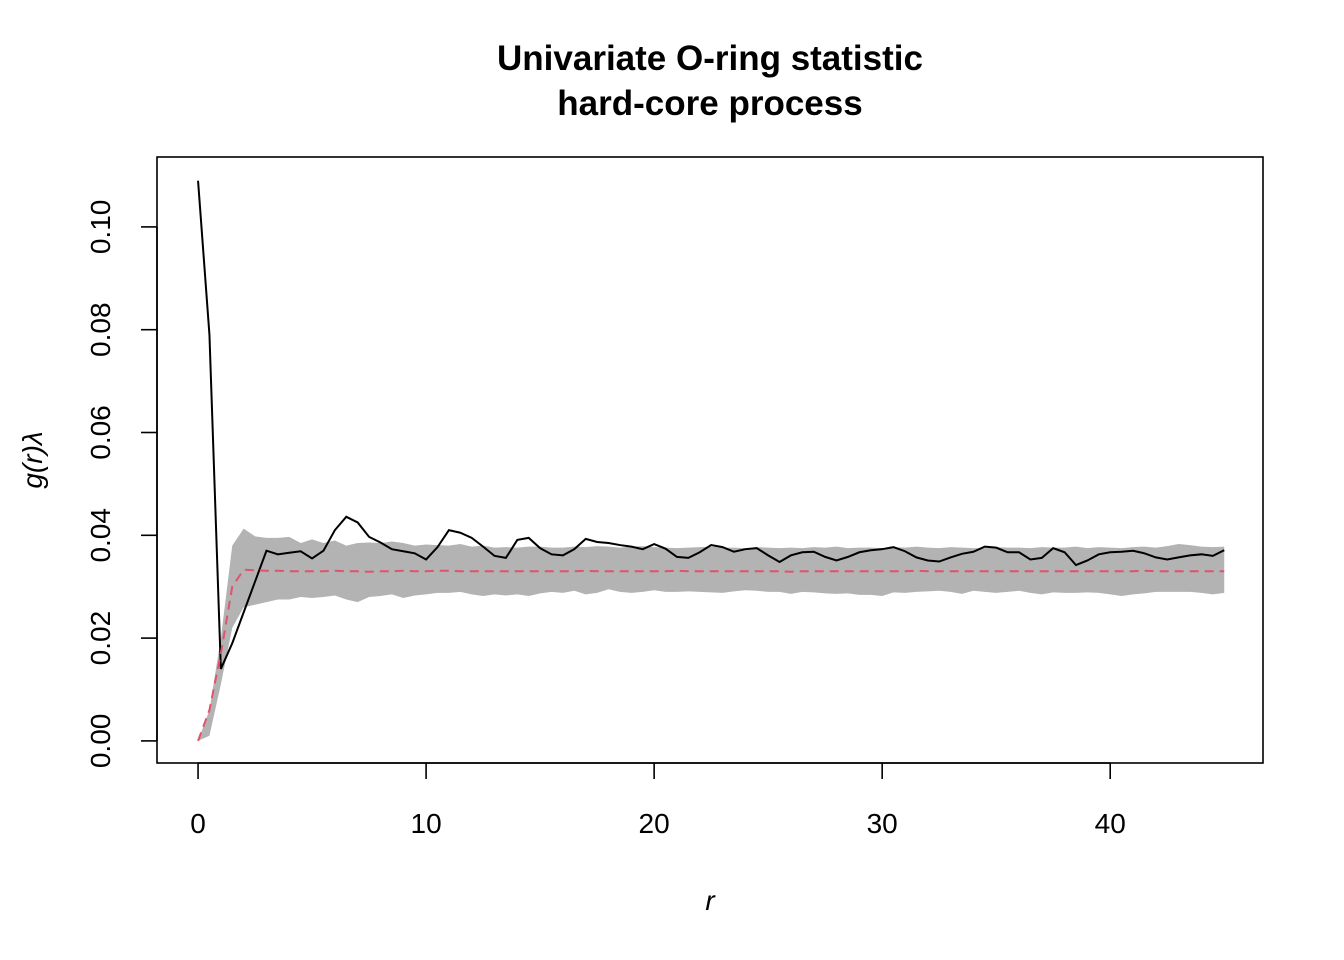  What do you see at coordinates (710, 900) in the screenshot?
I see `x-axis-label: r` at bounding box center [710, 900].